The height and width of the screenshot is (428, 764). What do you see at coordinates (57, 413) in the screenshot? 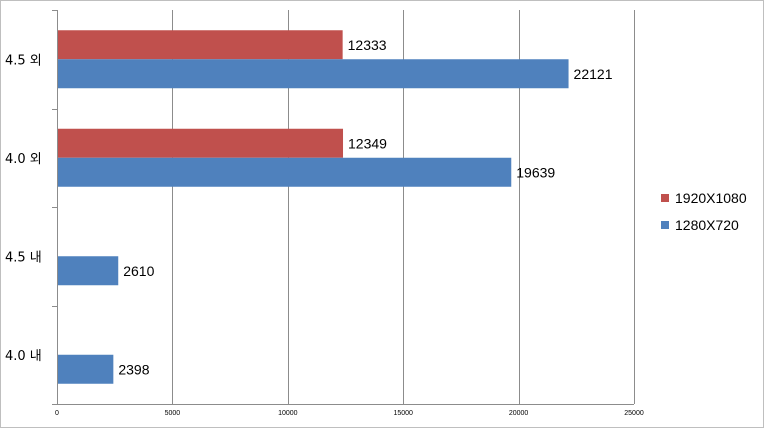
I see `x-tick-label: 0` at bounding box center [57, 413].